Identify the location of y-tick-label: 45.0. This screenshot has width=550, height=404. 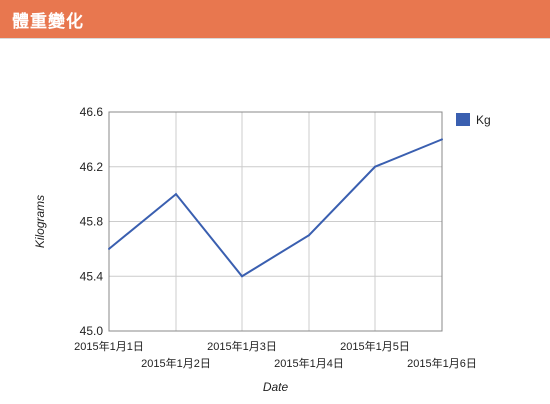
(92, 331).